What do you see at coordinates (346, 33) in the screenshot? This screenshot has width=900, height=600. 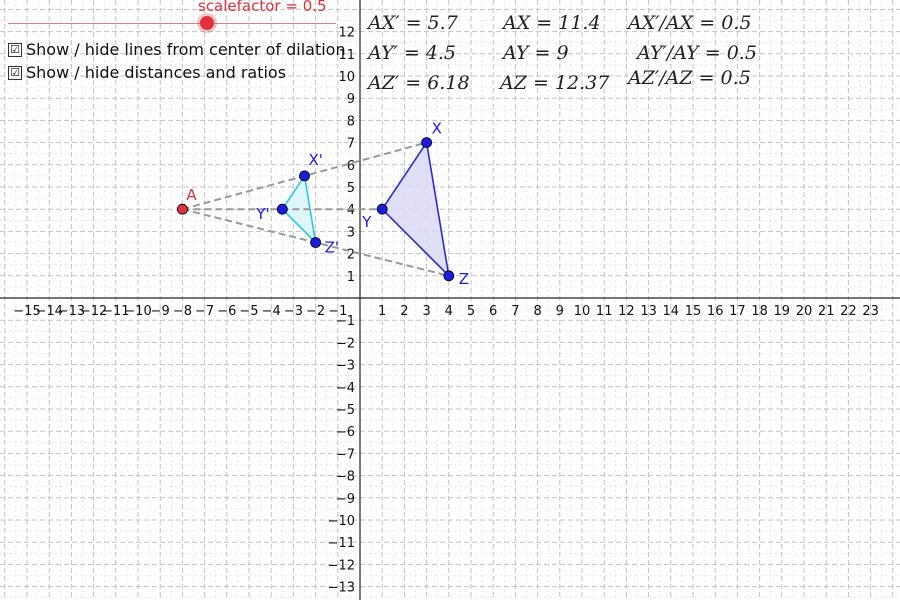 I see `y-tick-label: 12` at bounding box center [346, 33].